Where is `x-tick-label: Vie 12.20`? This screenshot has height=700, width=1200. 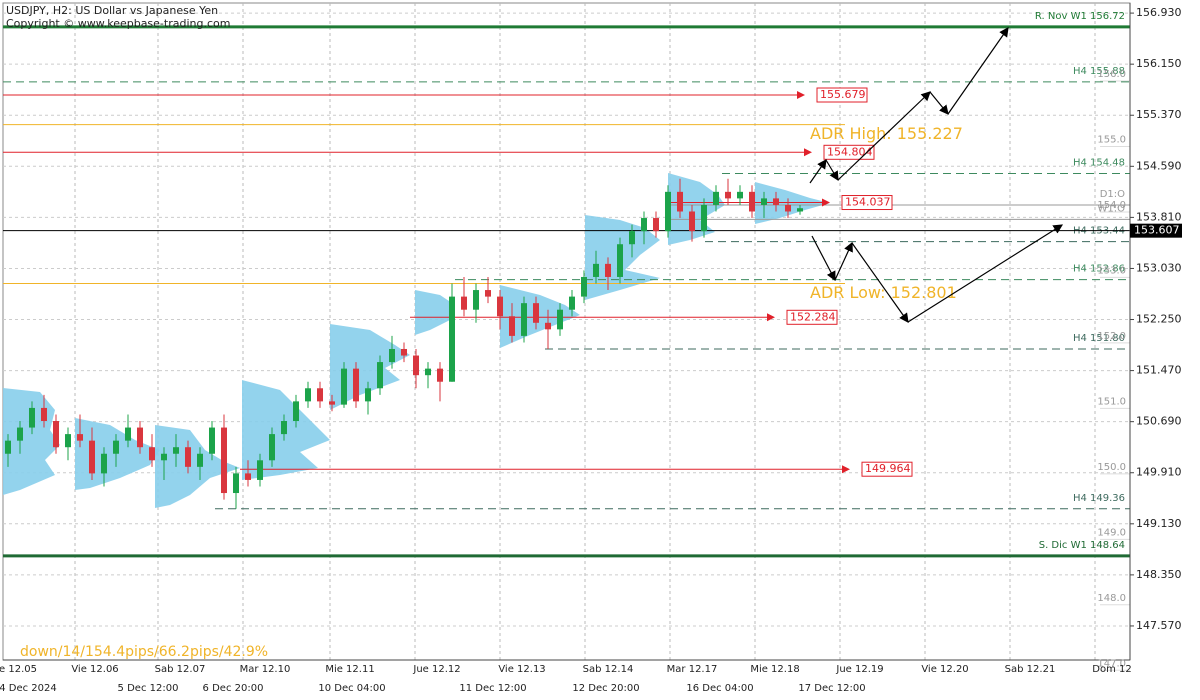 x-tick-label: Vie 12.20 is located at coordinates (944, 669).